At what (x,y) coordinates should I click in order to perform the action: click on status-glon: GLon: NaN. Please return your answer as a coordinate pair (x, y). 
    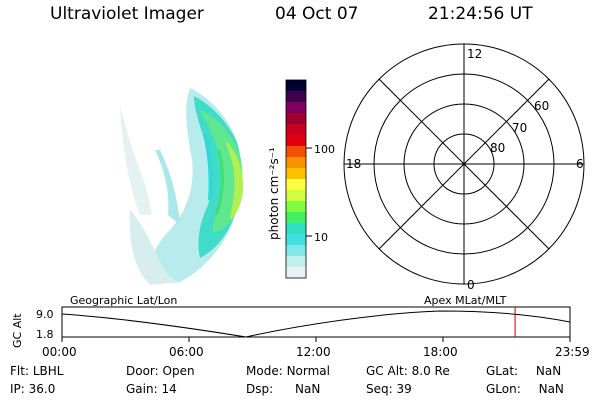
    Looking at the image, I should click on (525, 389).